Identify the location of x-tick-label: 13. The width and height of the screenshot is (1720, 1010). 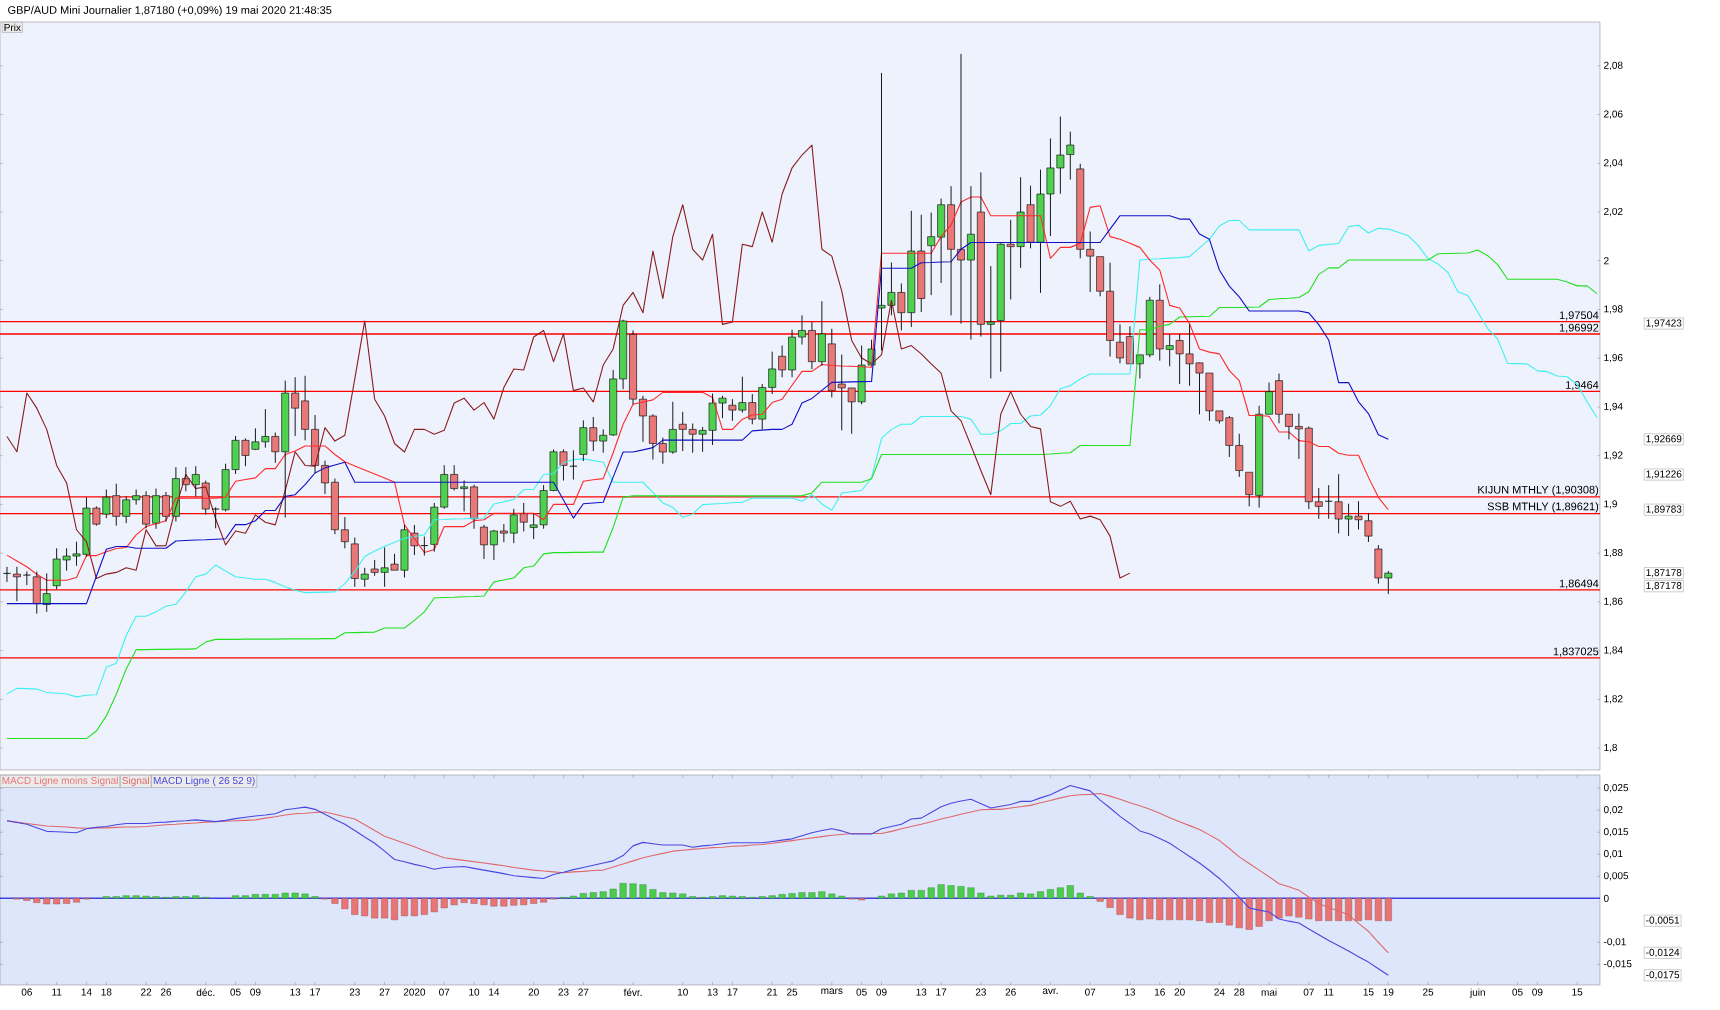
(1130, 992).